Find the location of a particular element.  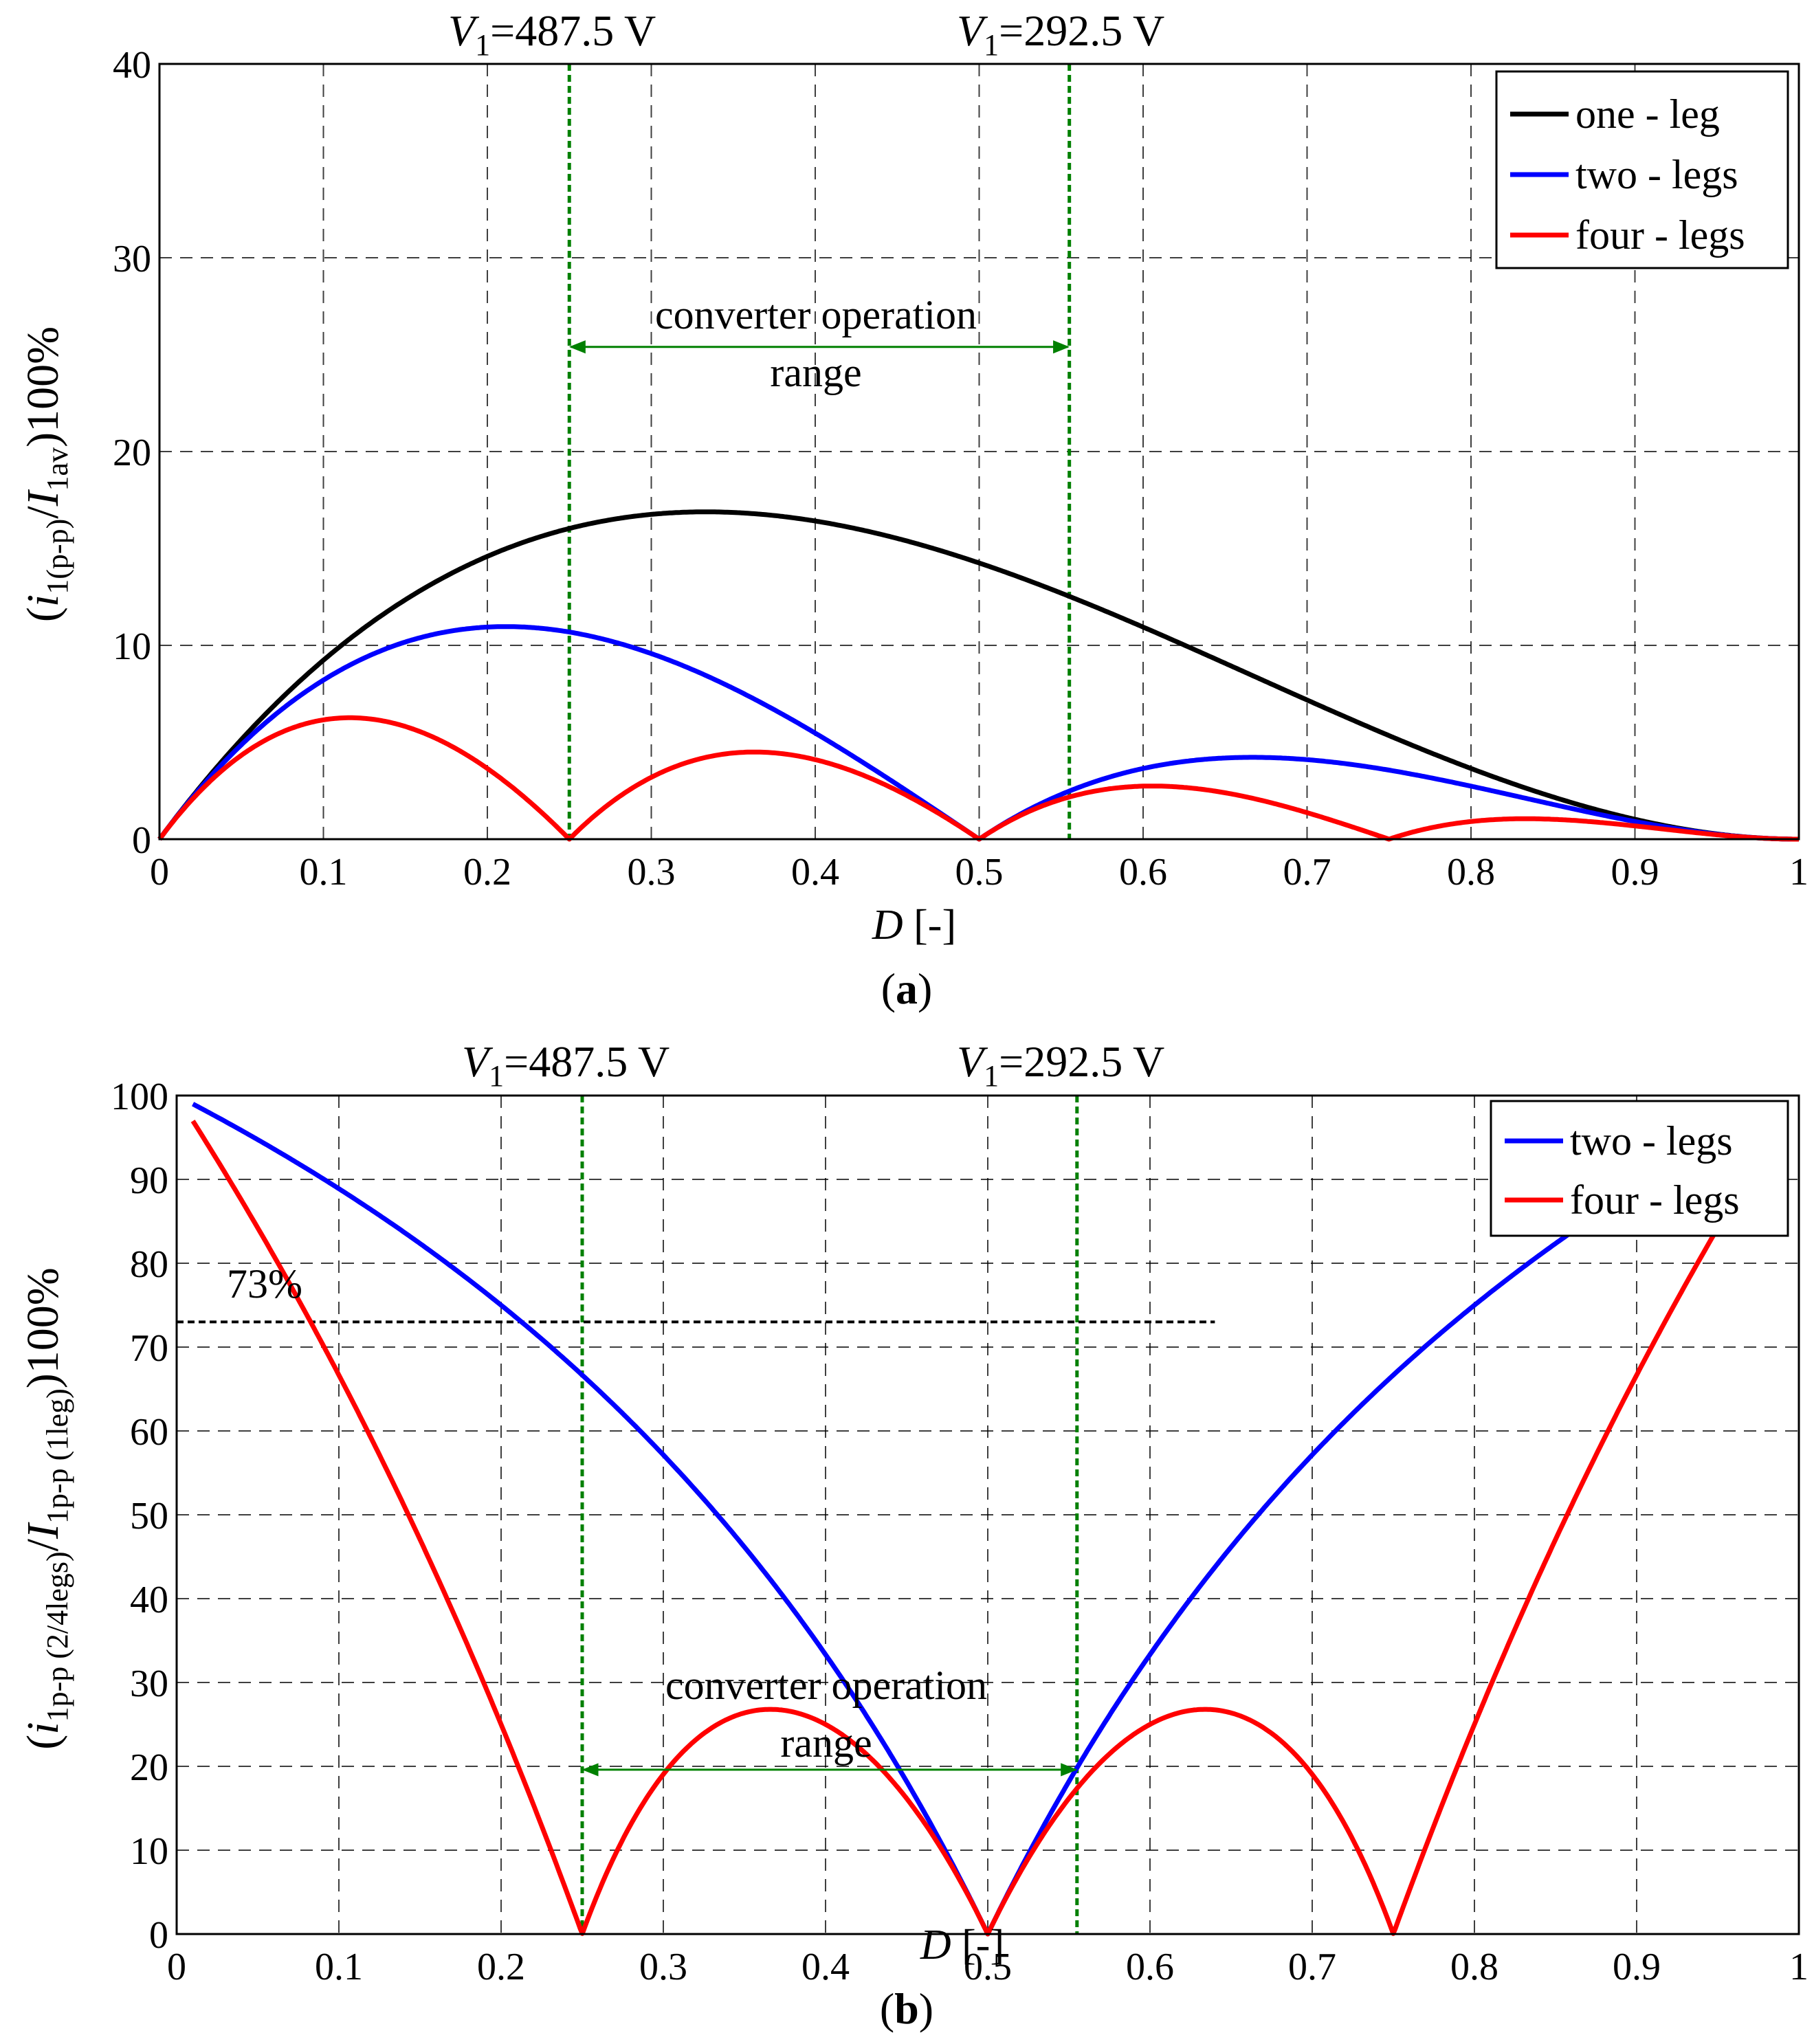

legend-box-b is located at coordinates (1639, 1168).